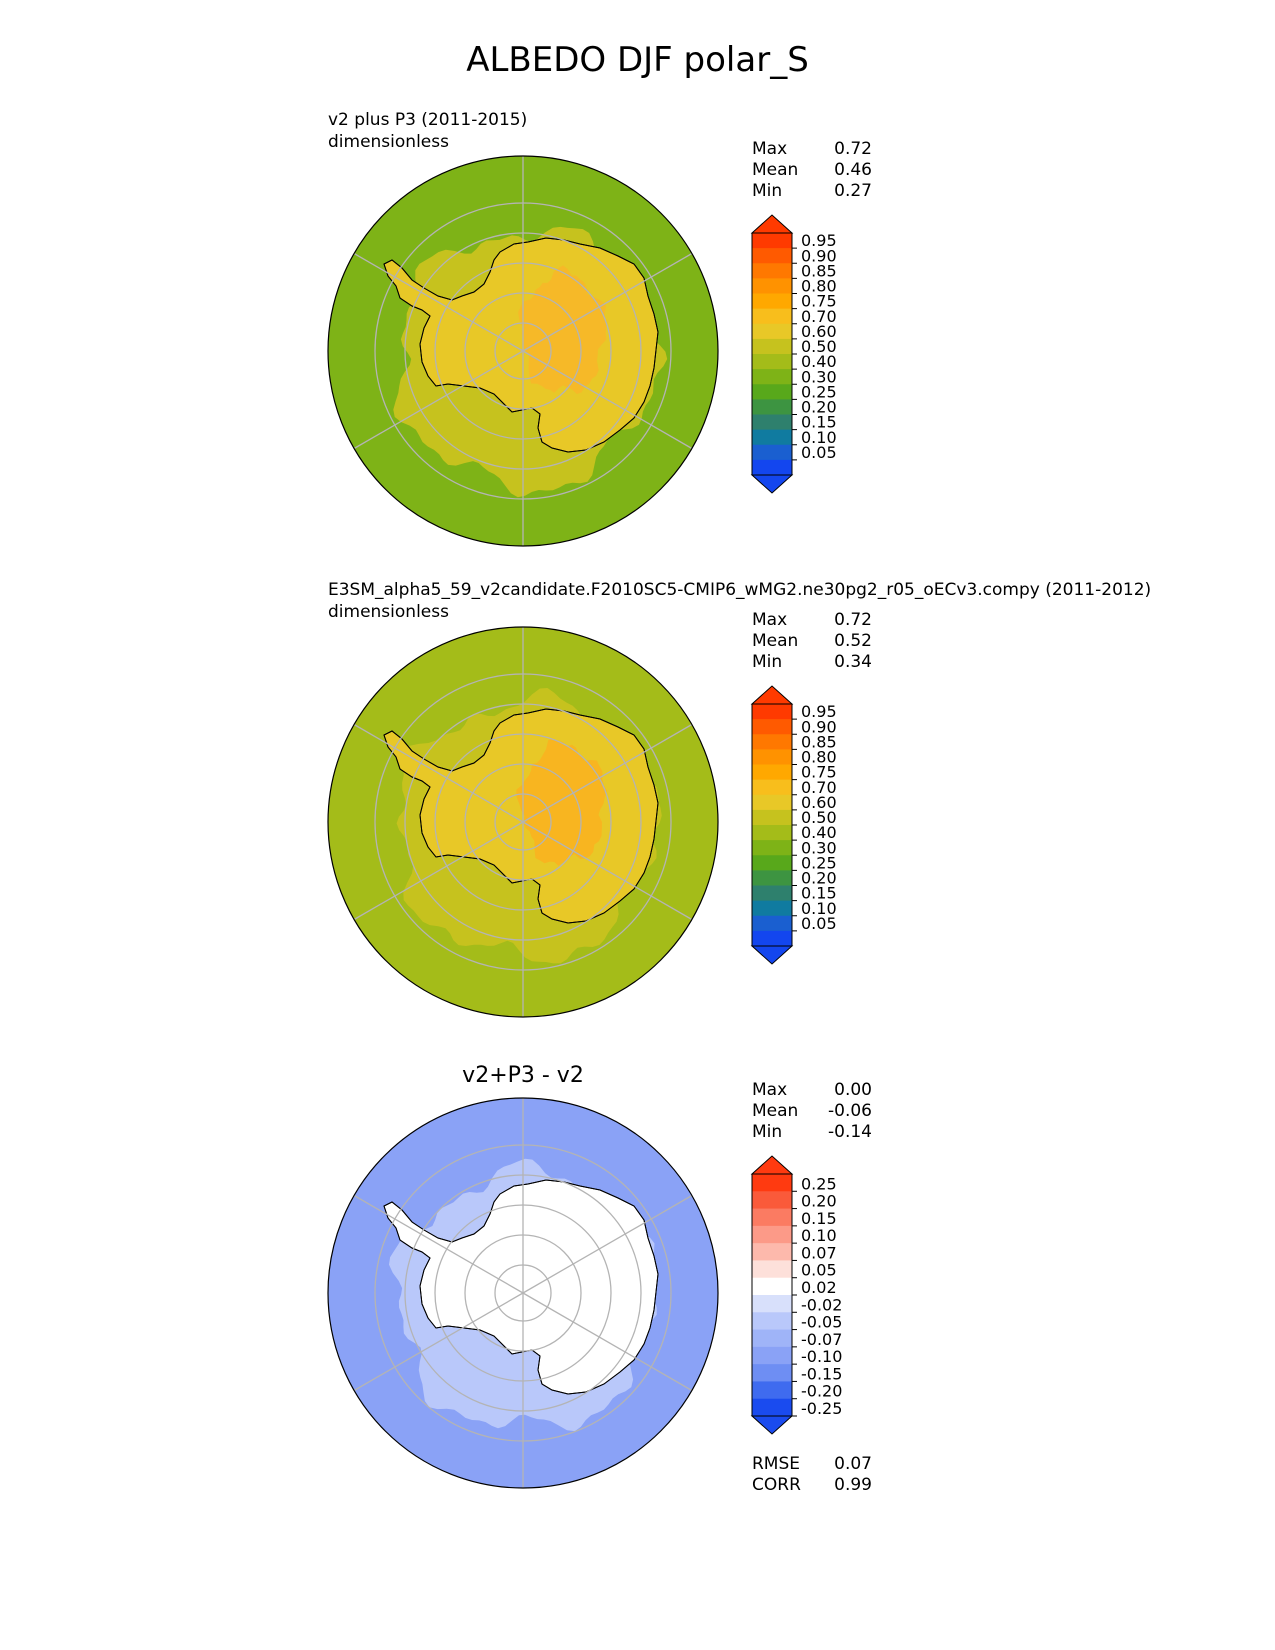 This screenshot has height=1650, width=1275. I want to click on panel-1-stat-mean-value: 0.46, so click(853, 170).